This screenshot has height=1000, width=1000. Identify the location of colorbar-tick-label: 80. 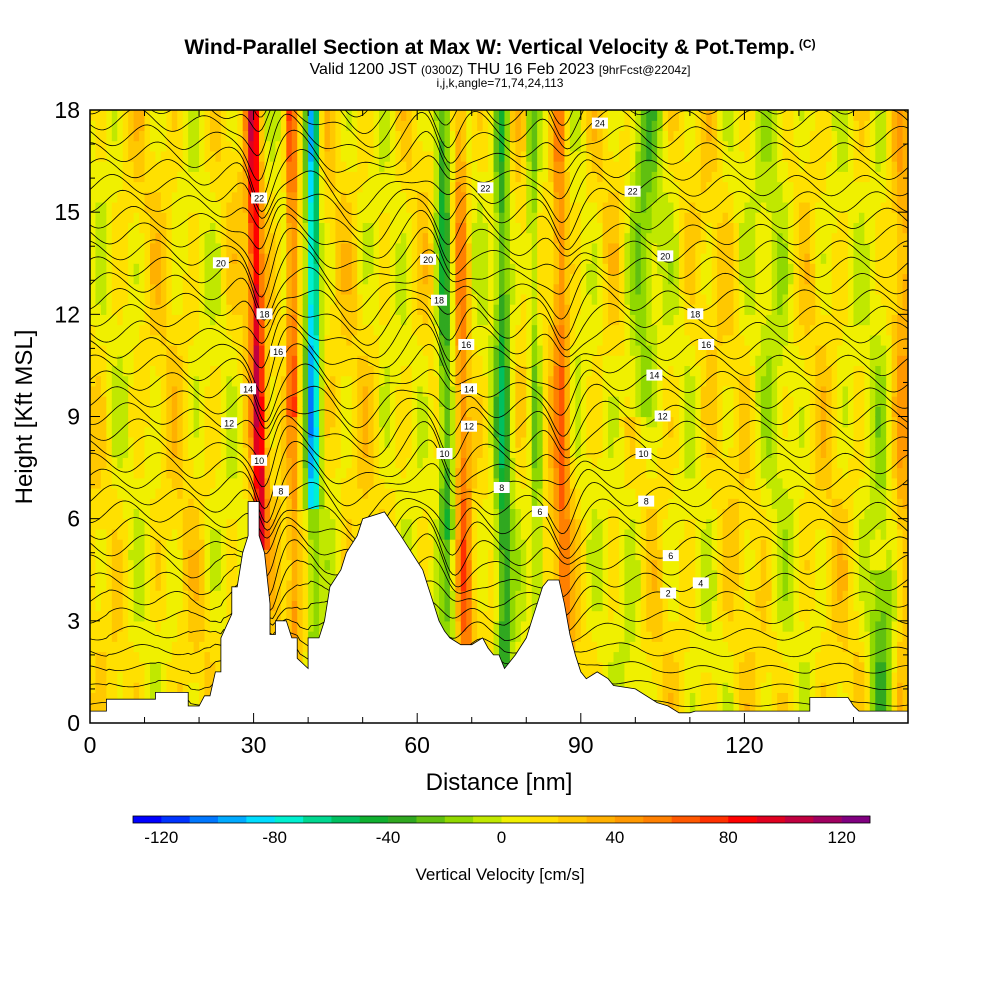
(728, 837).